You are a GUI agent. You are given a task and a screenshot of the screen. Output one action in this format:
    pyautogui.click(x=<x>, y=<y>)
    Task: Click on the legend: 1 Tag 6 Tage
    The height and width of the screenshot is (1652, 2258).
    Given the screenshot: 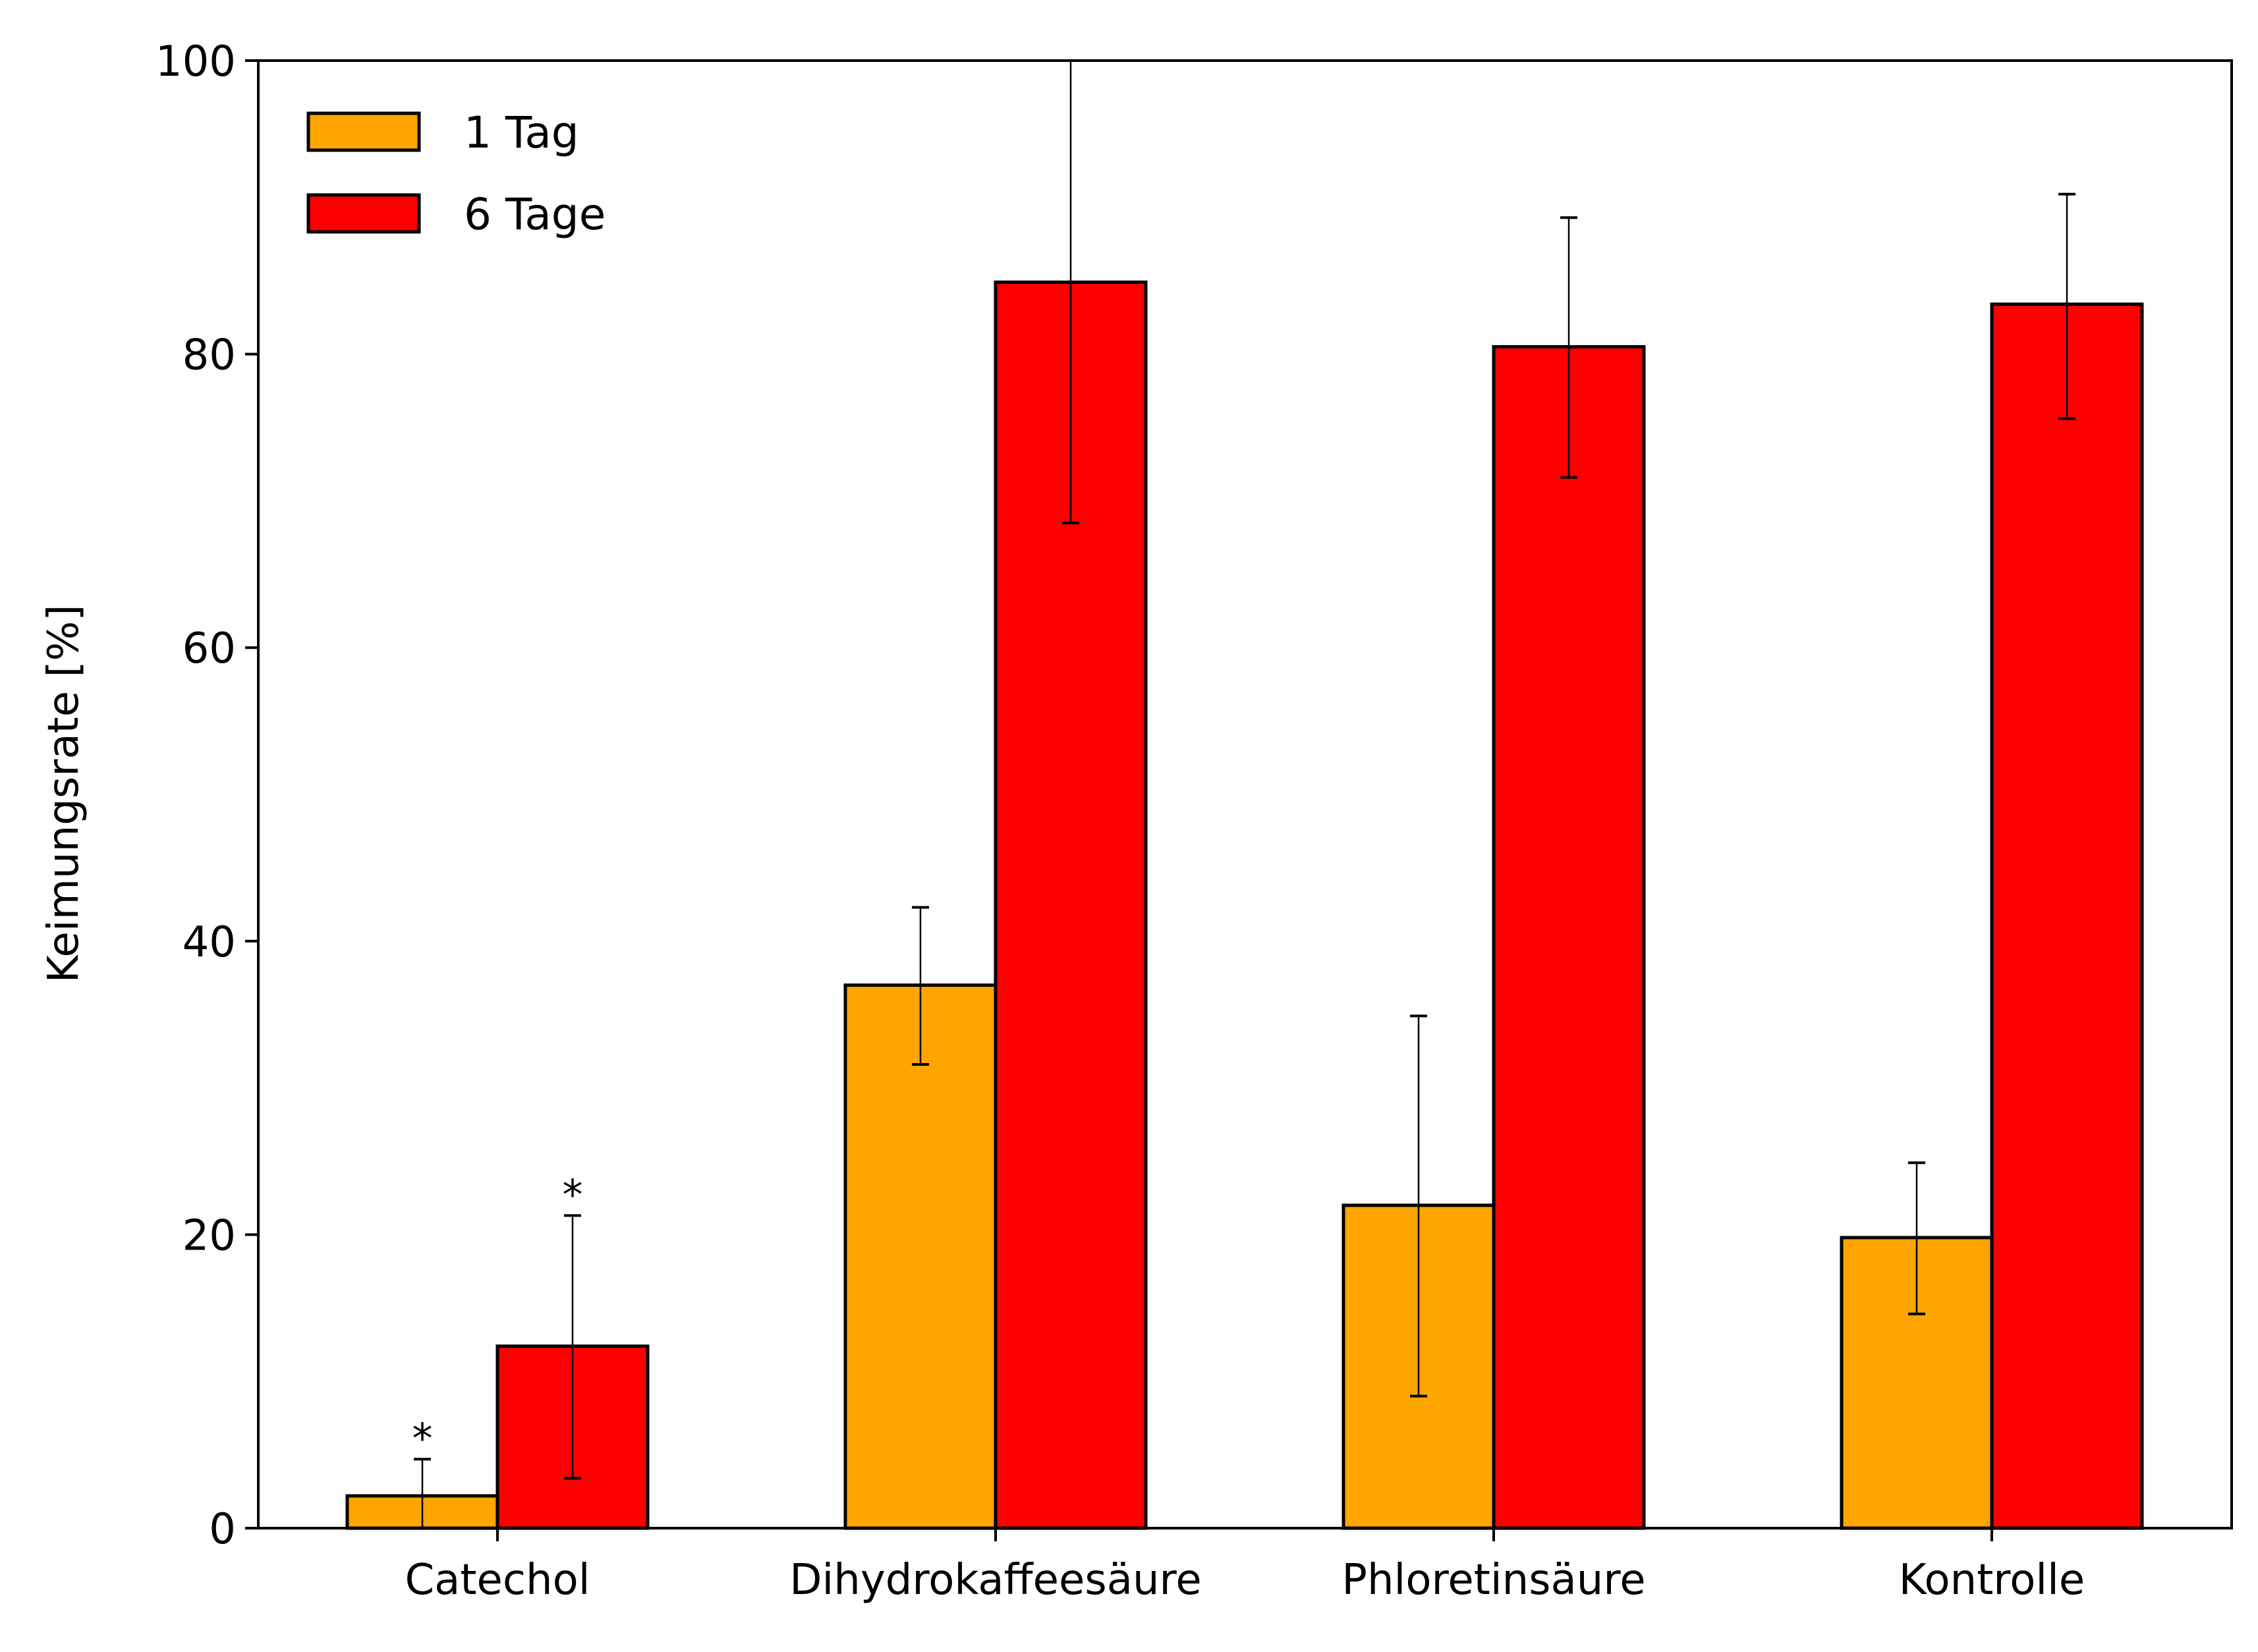 What is the action you would take?
    pyautogui.click(x=456, y=173)
    